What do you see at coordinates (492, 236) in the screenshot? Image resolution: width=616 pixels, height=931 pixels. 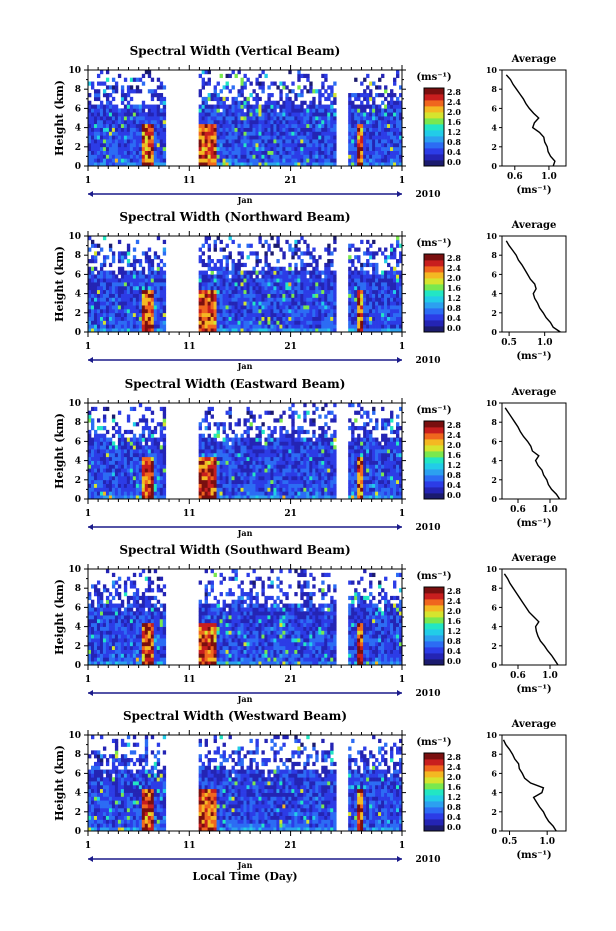 I see `profile-y-tick-label: 10` at bounding box center [492, 236].